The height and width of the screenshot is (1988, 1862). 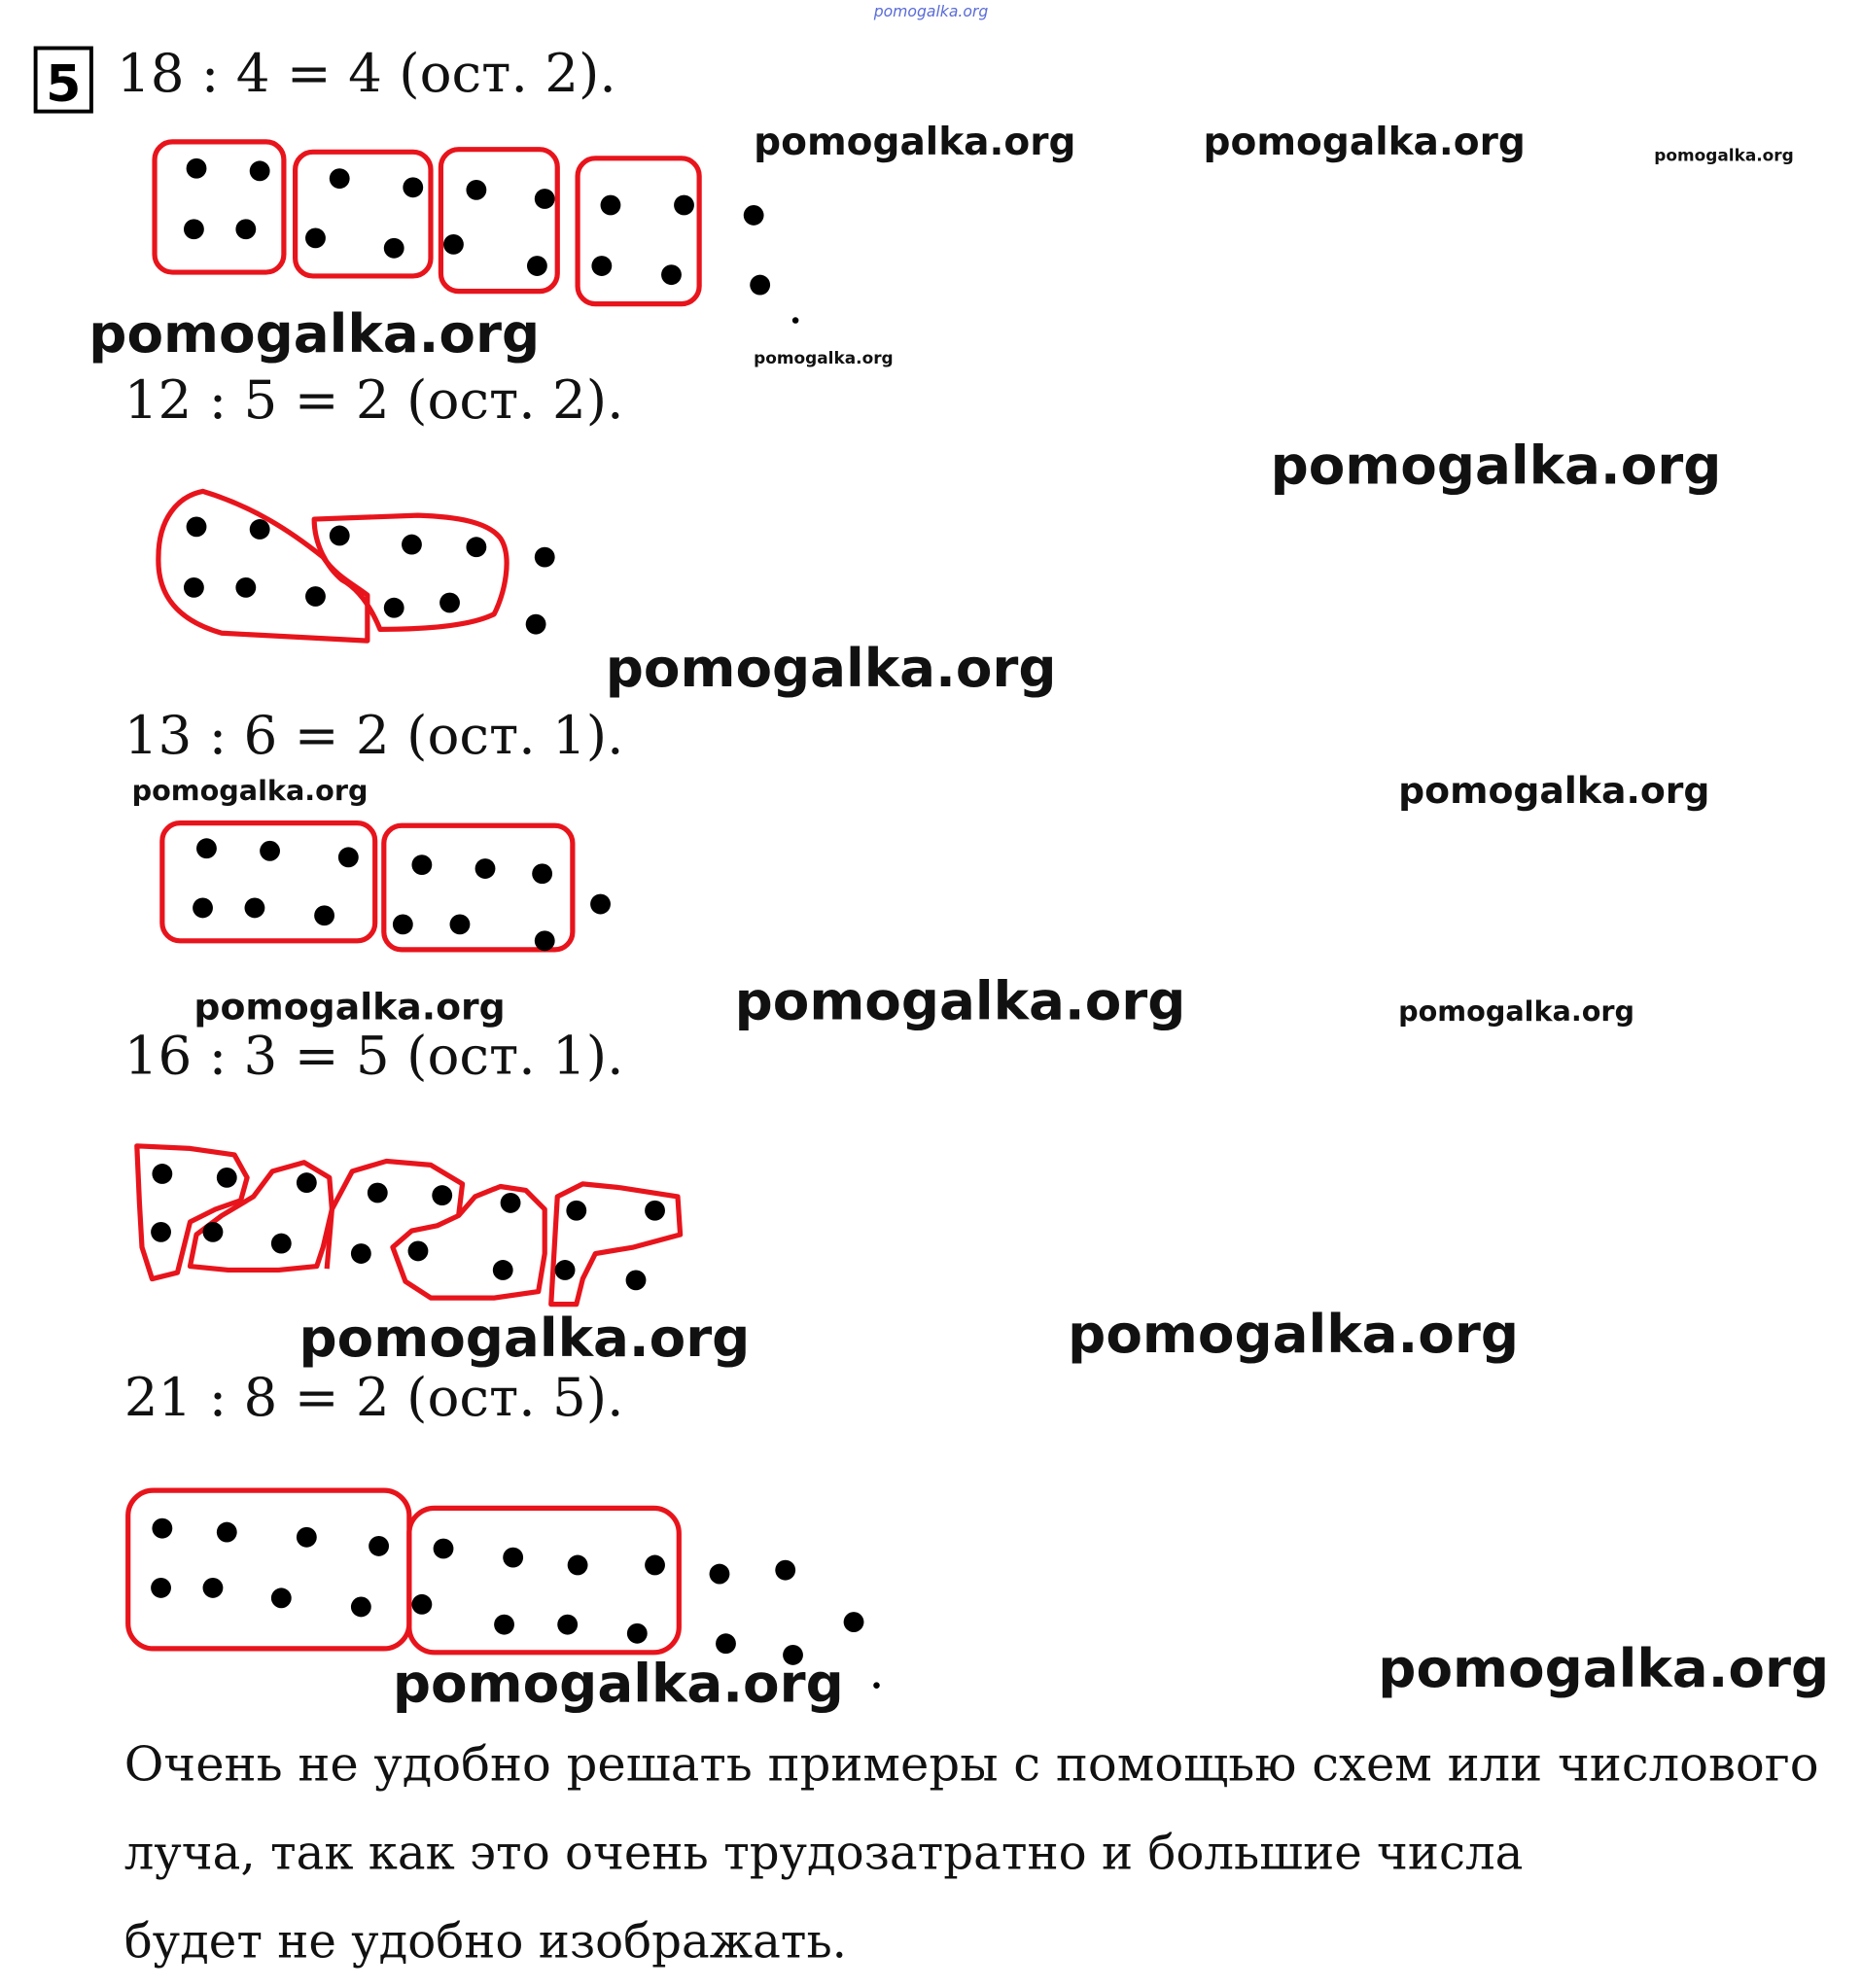 I want to click on top-watermark: pomogalka.org, so click(x=931, y=11).